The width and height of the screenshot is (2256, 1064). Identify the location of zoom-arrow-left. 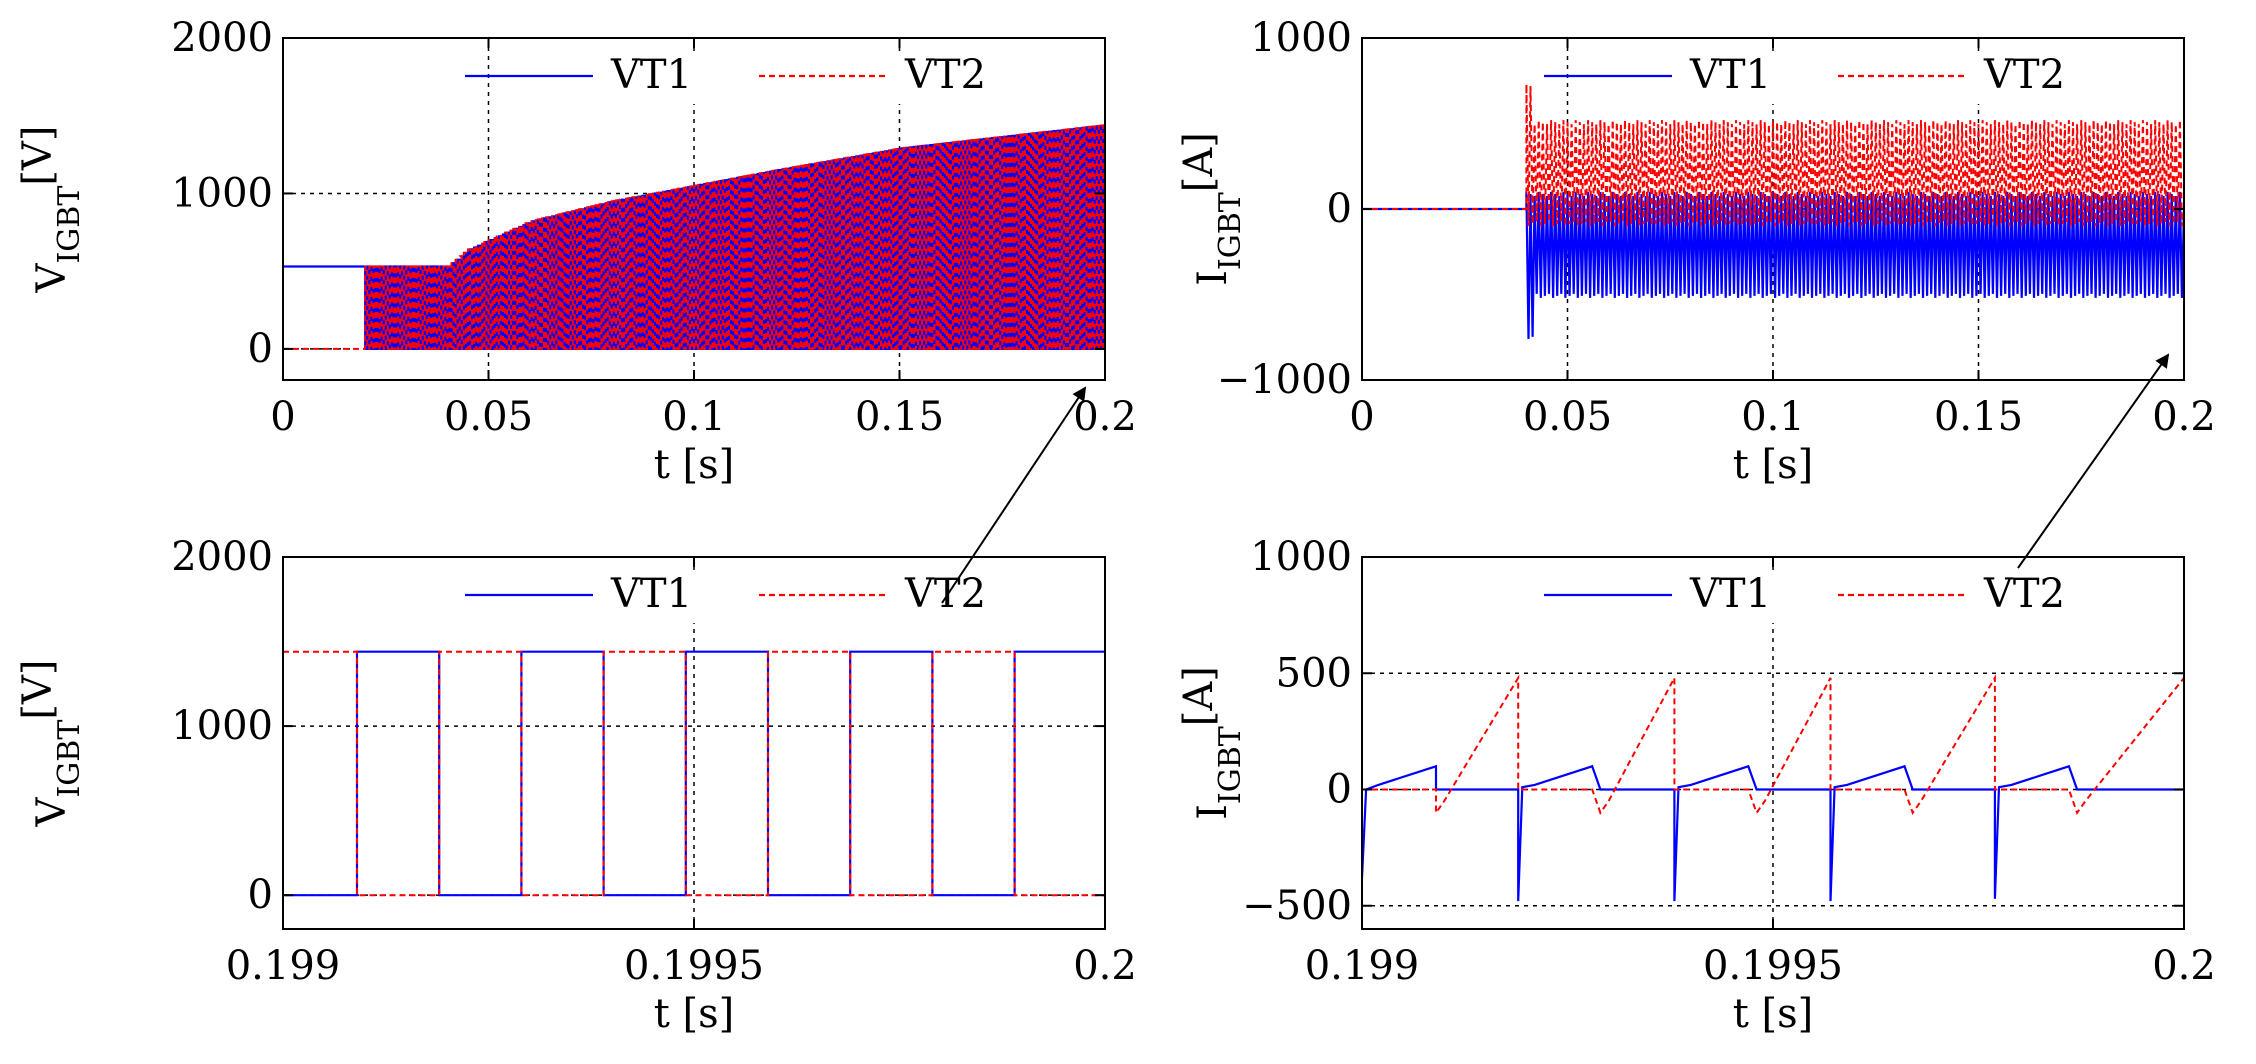
(1014, 495).